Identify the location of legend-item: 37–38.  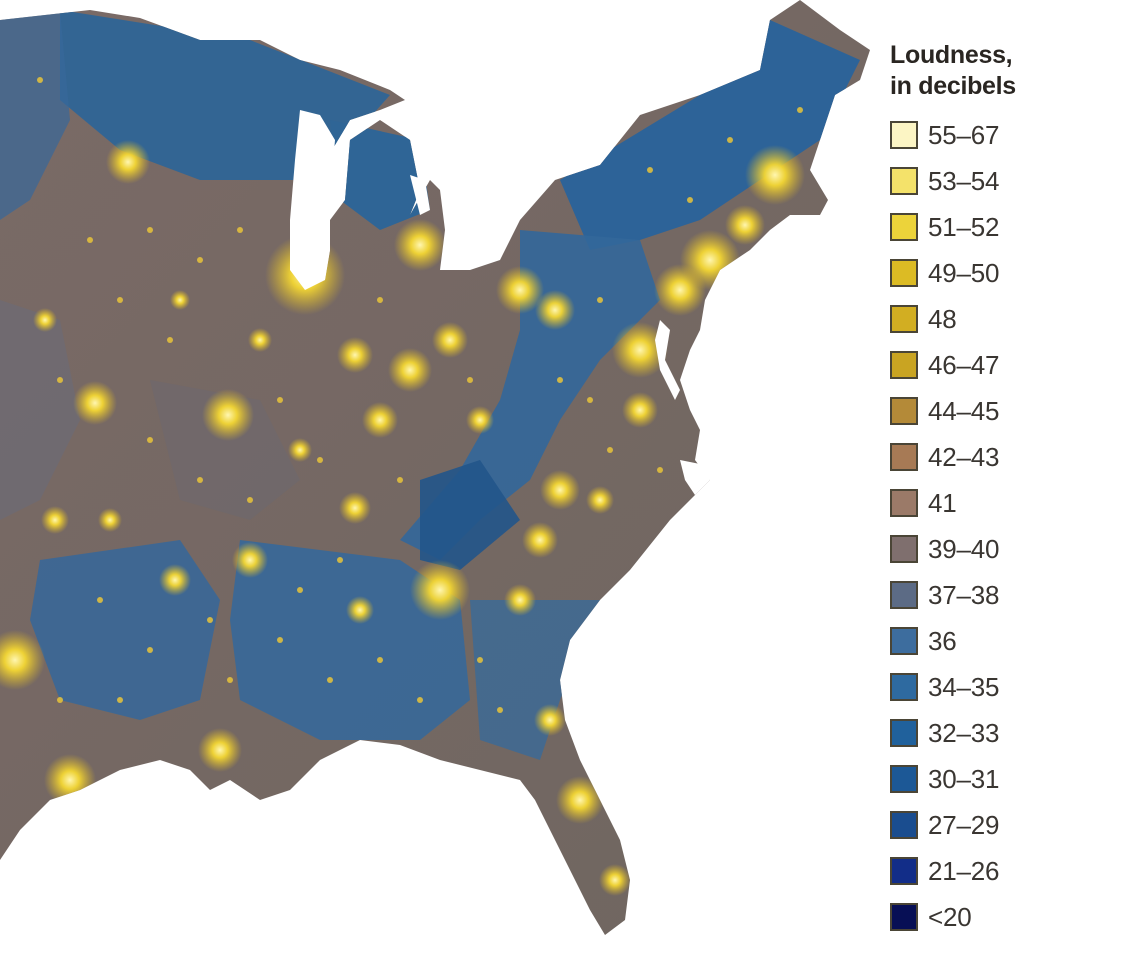
(1005, 595).